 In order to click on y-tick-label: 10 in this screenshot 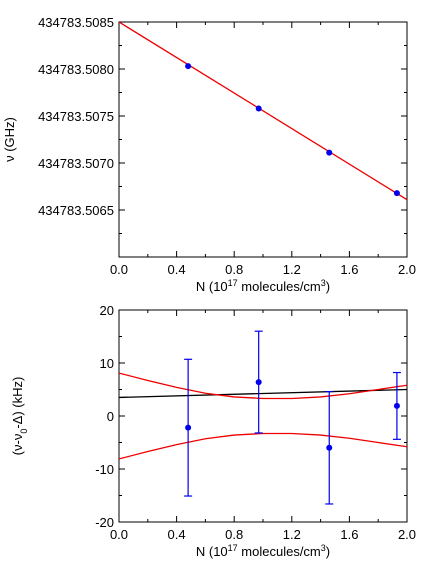, I will do `click(107, 363)`.